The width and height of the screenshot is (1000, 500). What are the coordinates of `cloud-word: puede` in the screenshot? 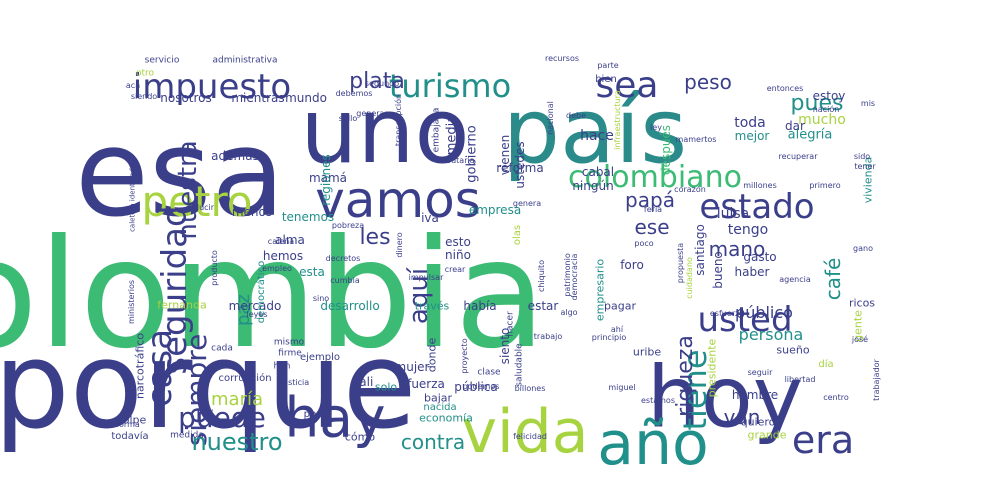 It's located at (222, 417).